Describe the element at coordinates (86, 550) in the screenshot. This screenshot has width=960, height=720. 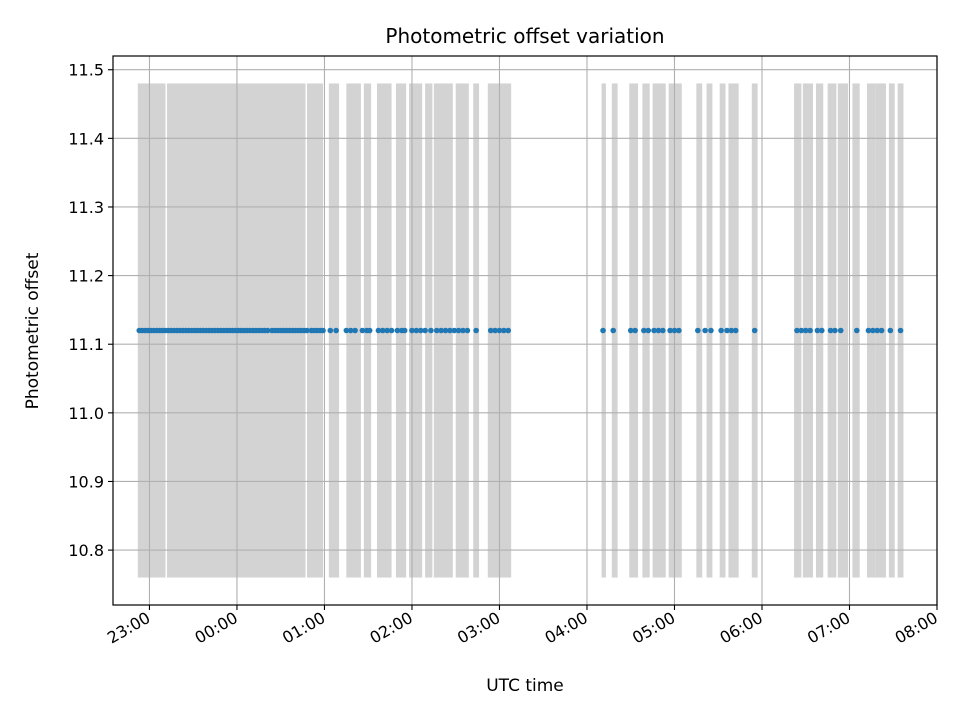
I see `y-tick-label: 10.8` at that location.